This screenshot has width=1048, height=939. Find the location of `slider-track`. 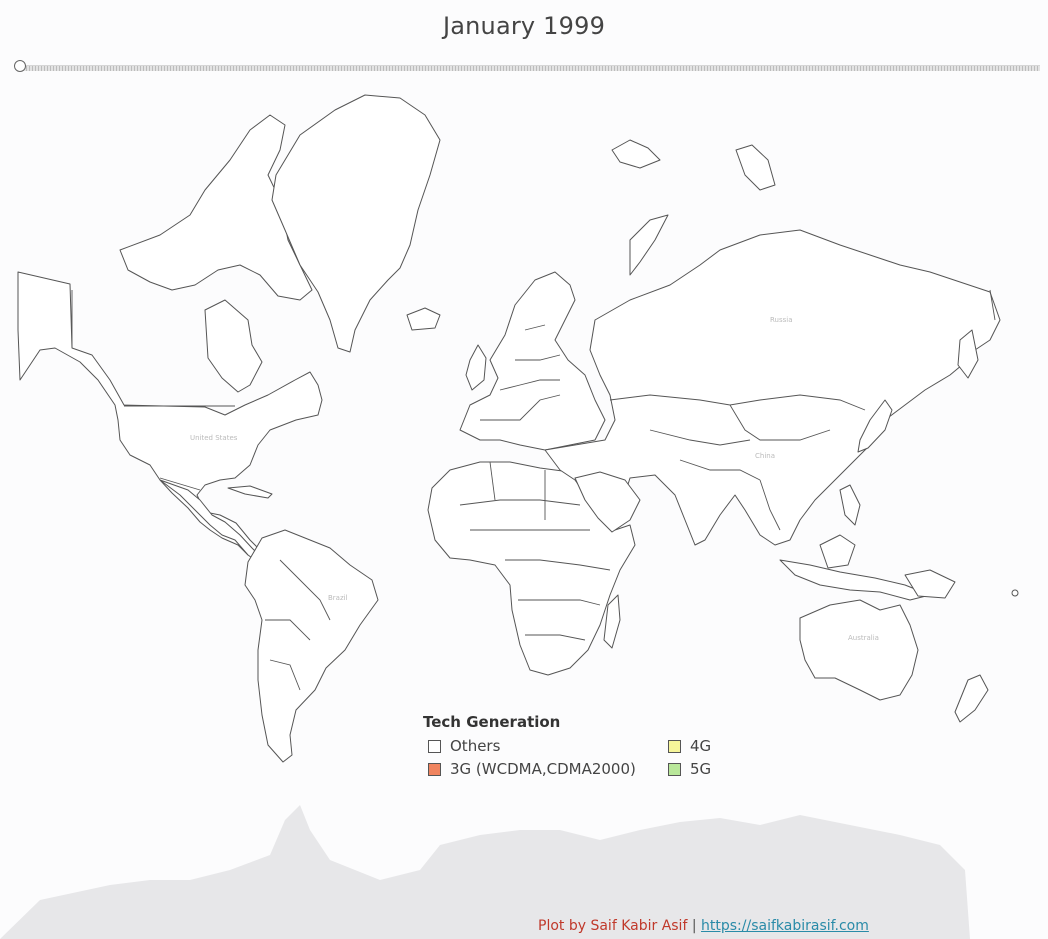

slider-track is located at coordinates (530, 68).